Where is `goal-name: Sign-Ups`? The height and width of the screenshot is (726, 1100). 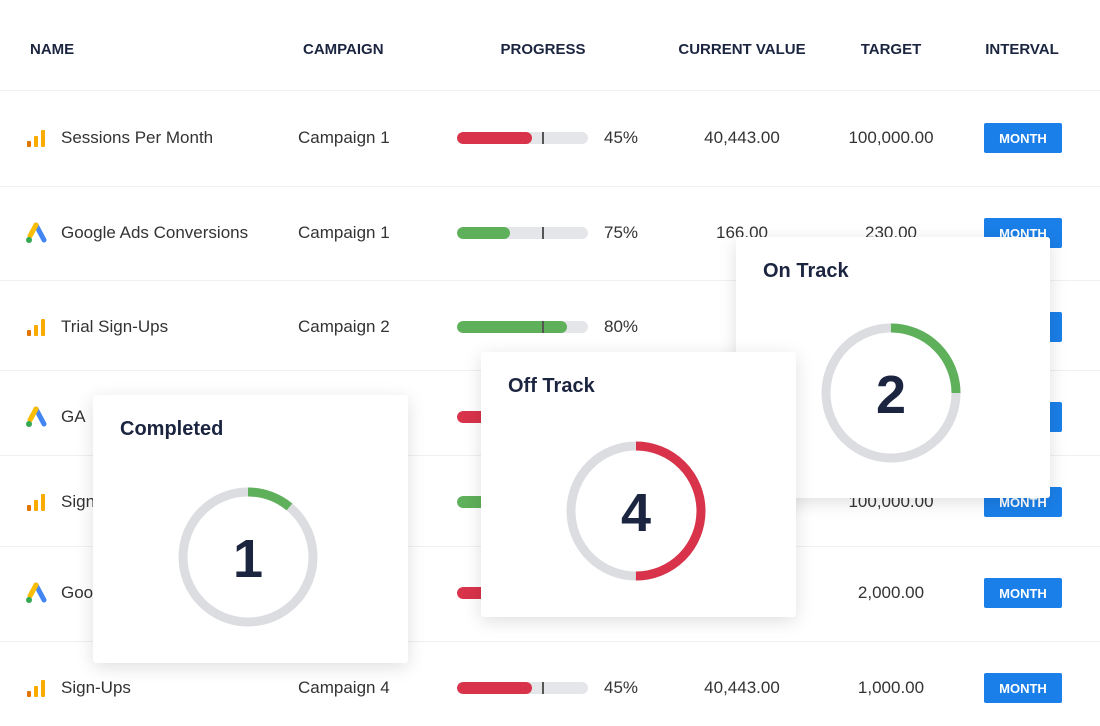 goal-name: Sign-Ups is located at coordinates (96, 687).